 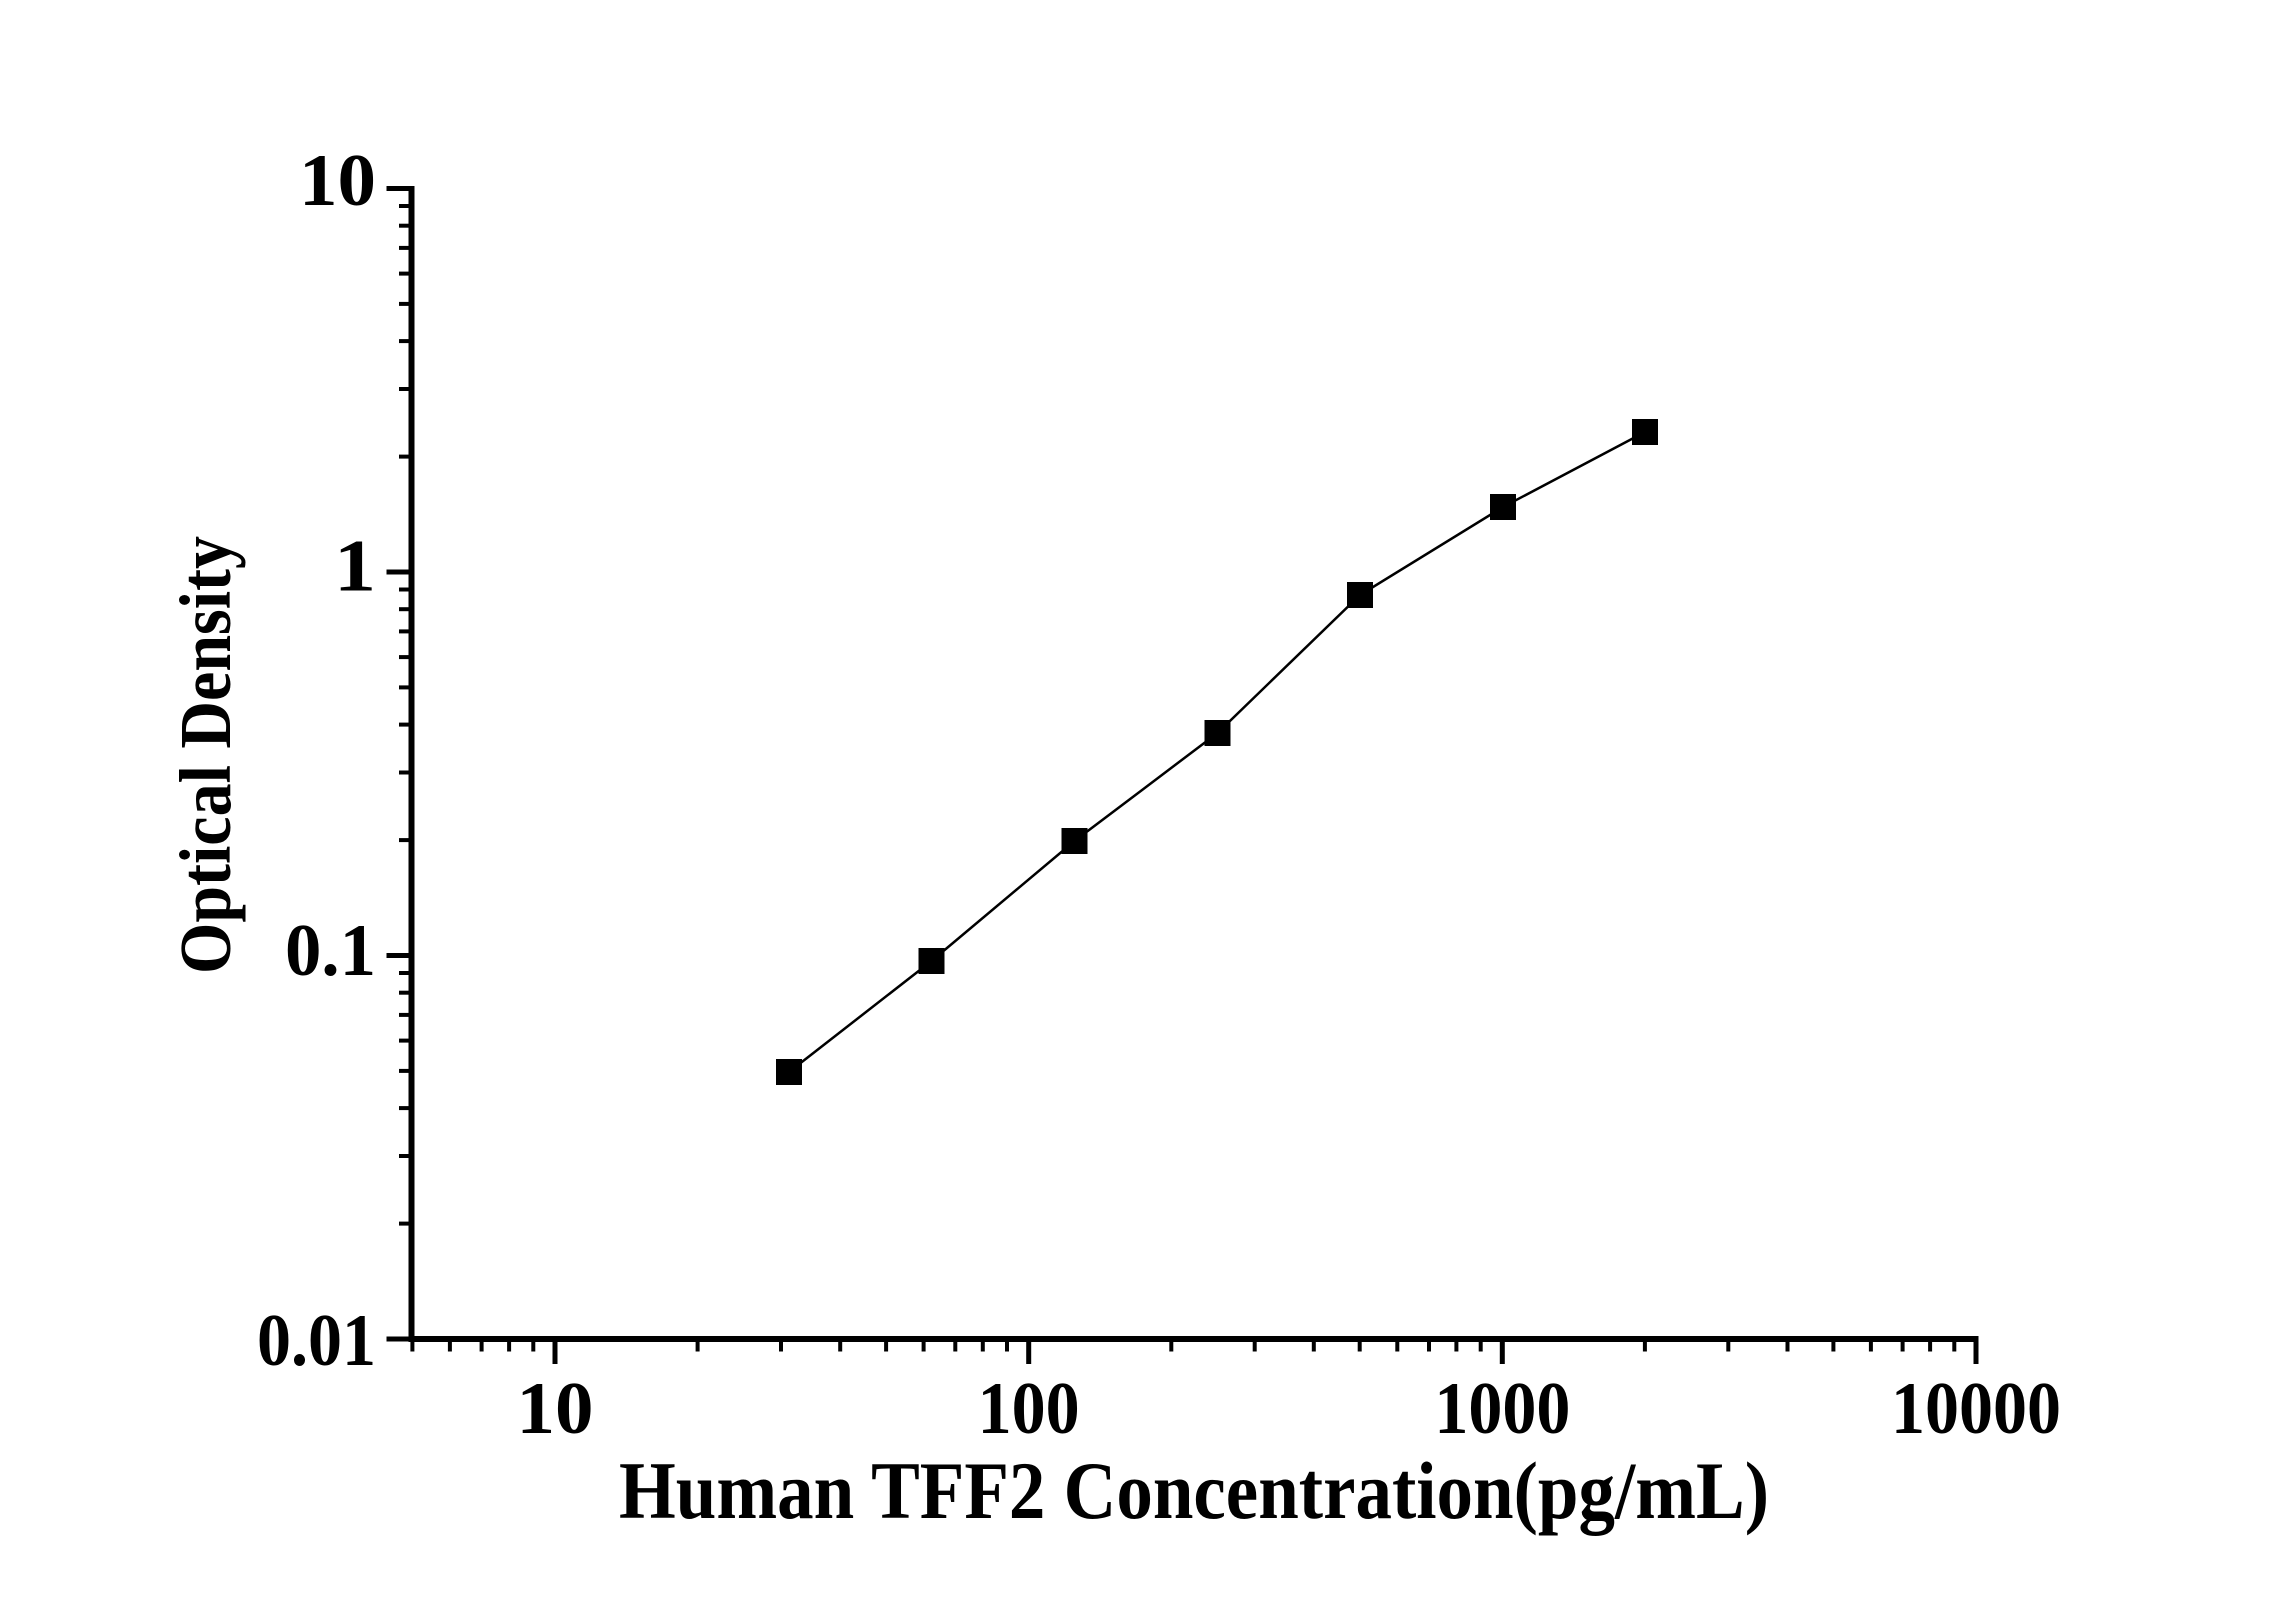 I want to click on svg-text: 0.1, so click(x=330, y=951).